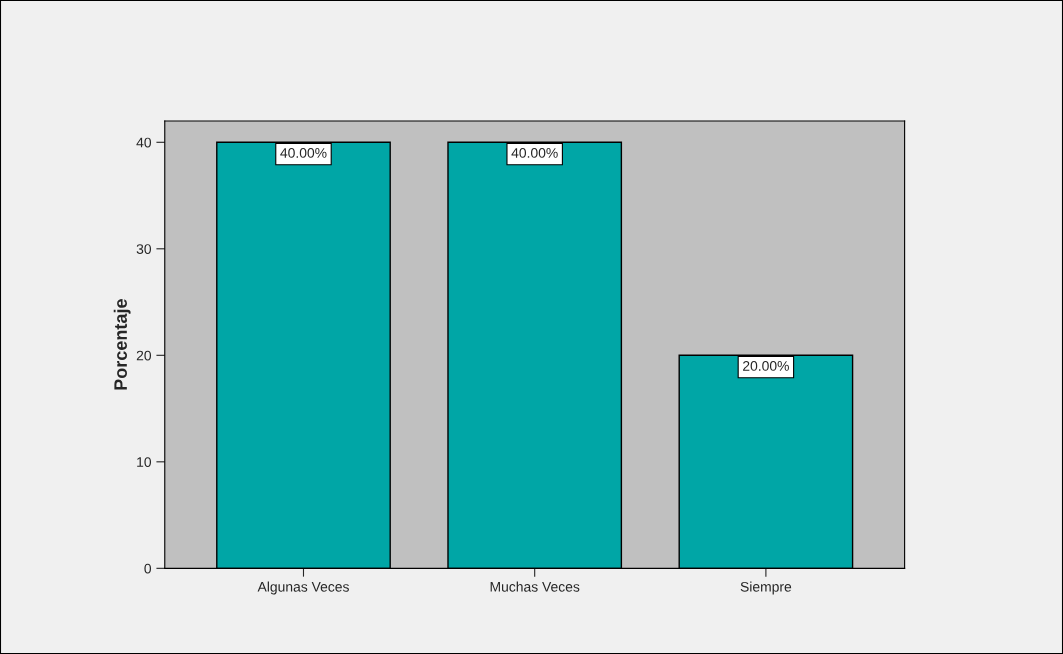 The height and width of the screenshot is (654, 1063). Describe the element at coordinates (148, 568) in the screenshot. I see `y-tick-label: 0` at that location.